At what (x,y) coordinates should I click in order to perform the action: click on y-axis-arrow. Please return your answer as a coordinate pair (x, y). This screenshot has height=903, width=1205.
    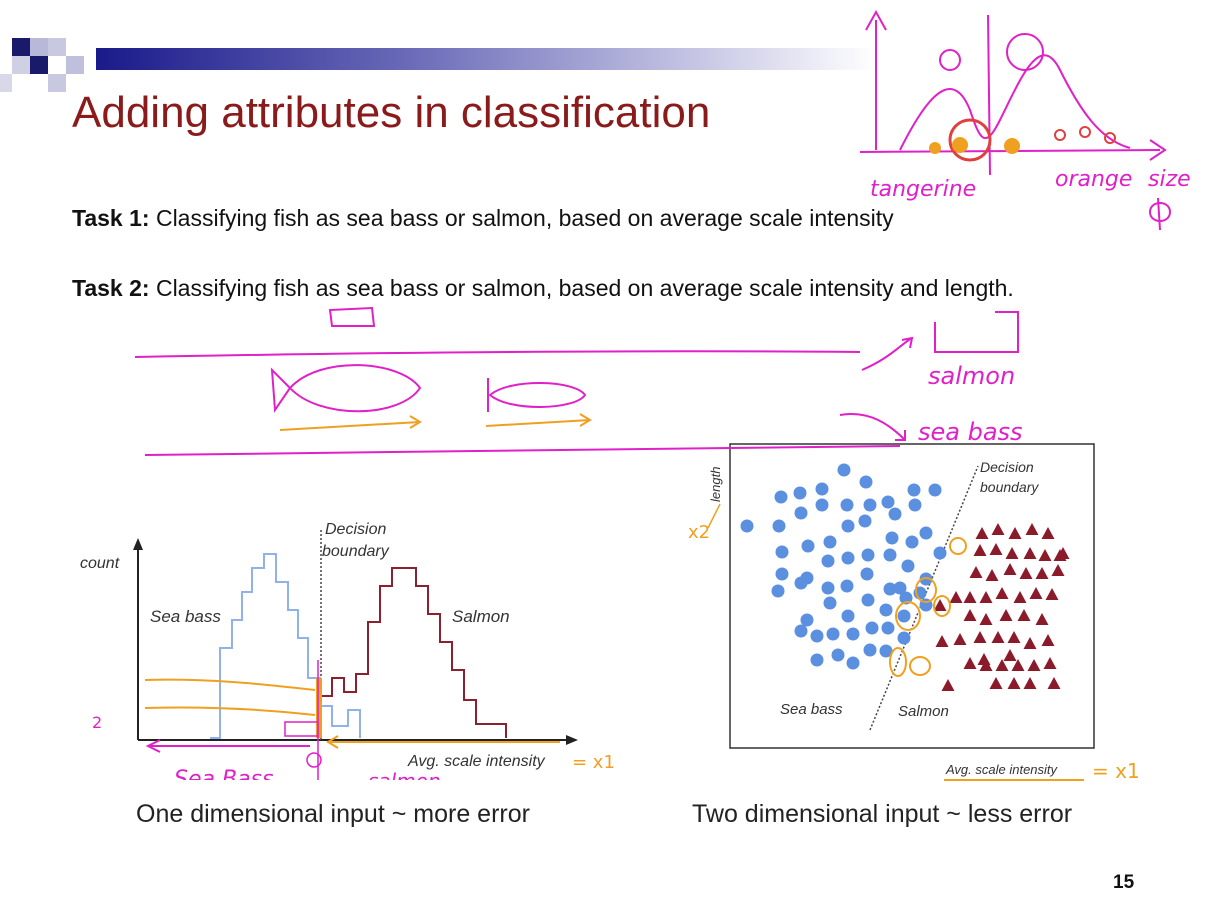
    Looking at the image, I should click on (138, 544).